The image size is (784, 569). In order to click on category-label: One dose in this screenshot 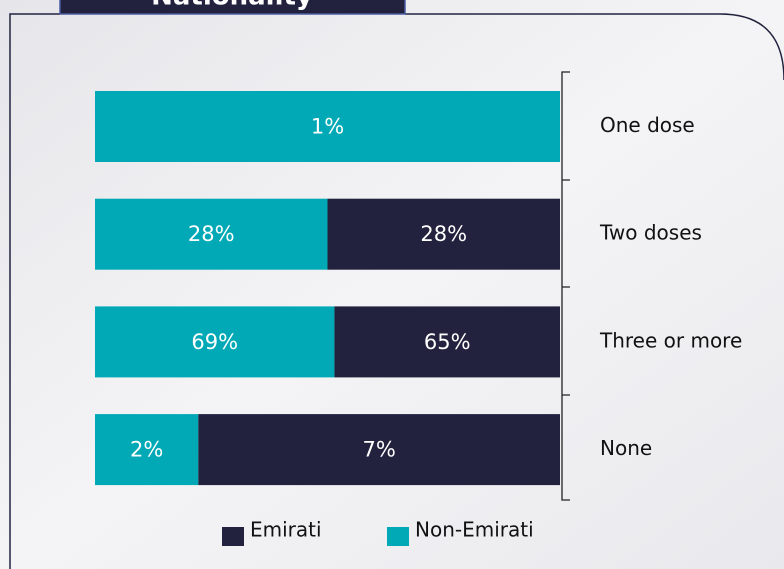, I will do `click(647, 125)`.